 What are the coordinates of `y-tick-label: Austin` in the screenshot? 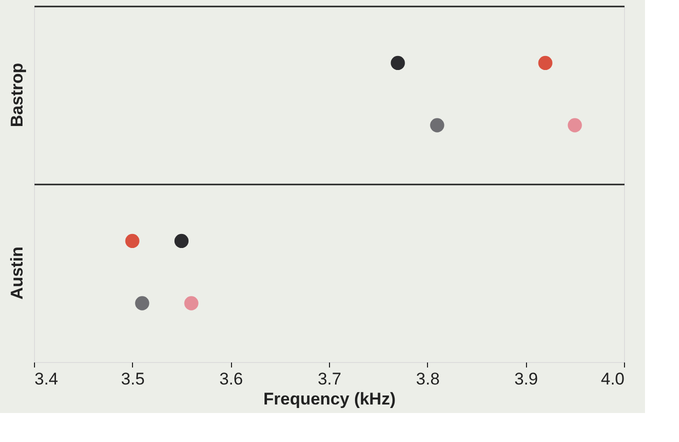 It's located at (17, 273).